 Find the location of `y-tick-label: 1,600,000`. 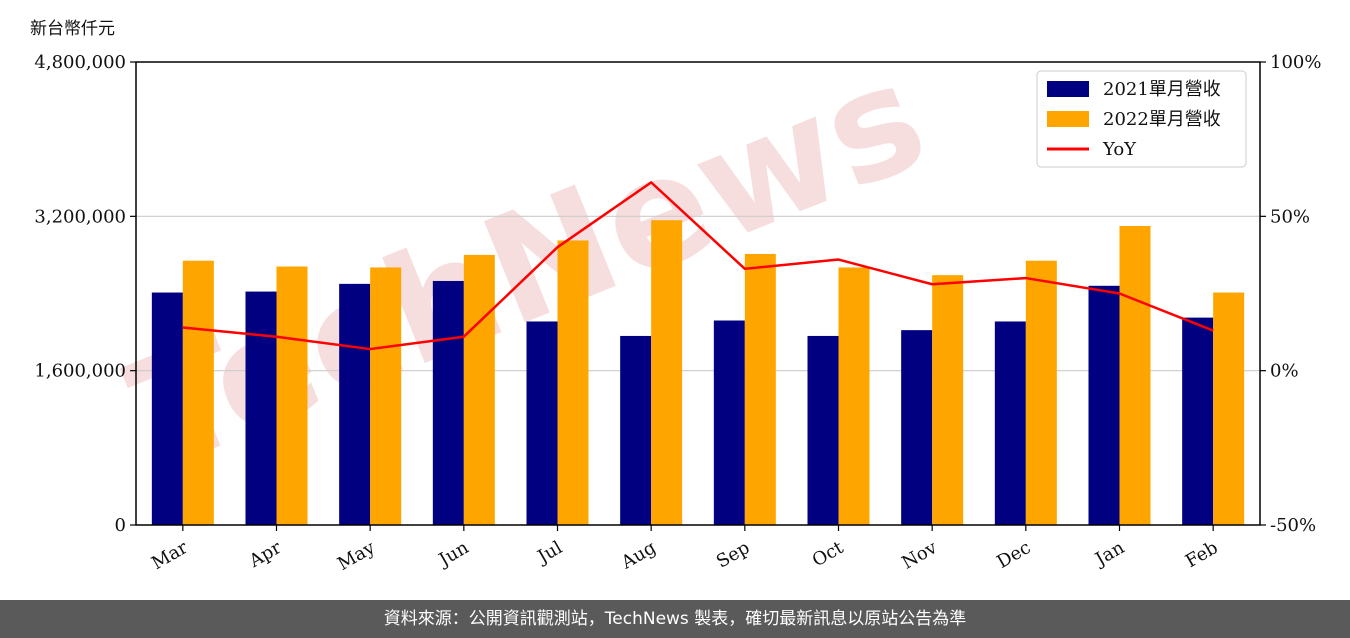

y-tick-label: 1,600,000 is located at coordinates (80, 371).